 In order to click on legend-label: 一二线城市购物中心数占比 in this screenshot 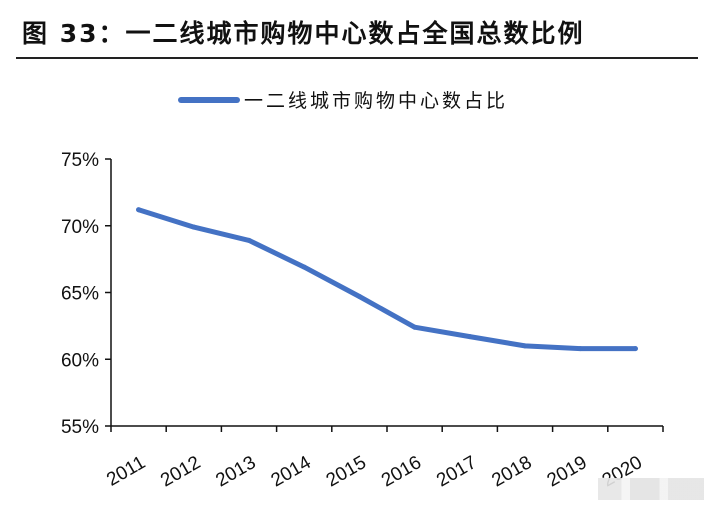, I will do `click(376, 101)`.